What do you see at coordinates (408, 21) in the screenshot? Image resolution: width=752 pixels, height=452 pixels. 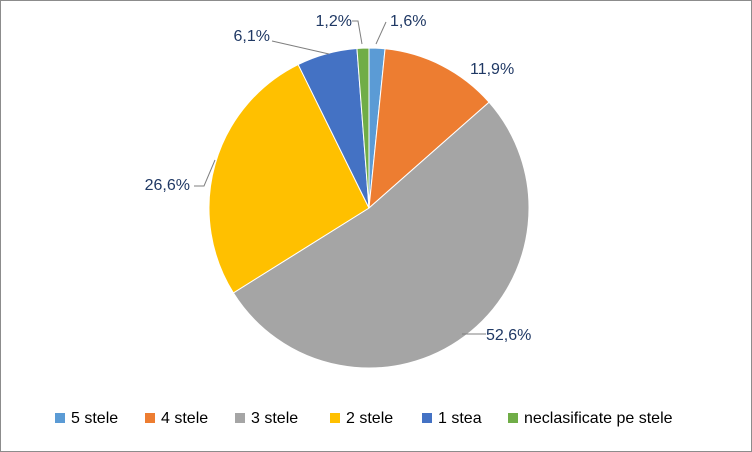 I see `data-label-1: 1,6%` at bounding box center [408, 21].